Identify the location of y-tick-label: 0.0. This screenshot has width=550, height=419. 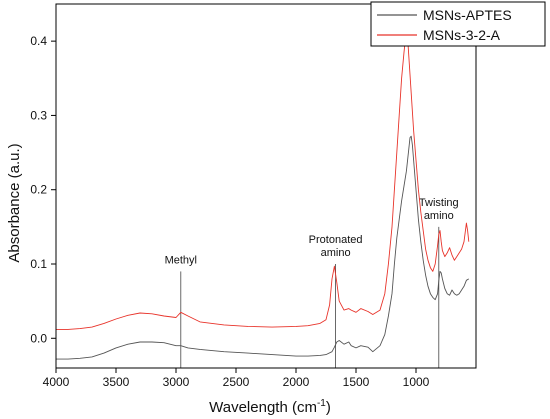
(38, 338).